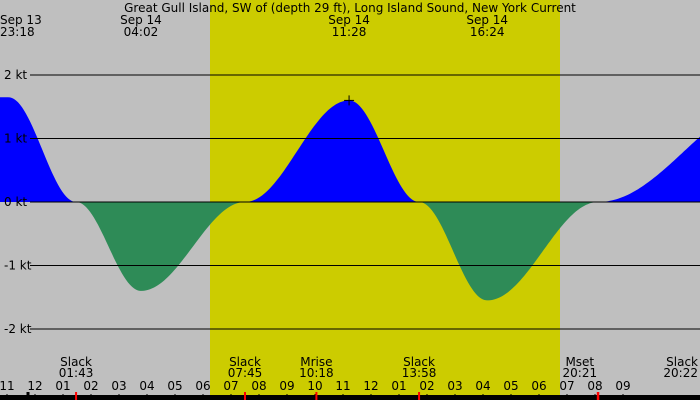 The image size is (700, 400). Describe the element at coordinates (76, 373) in the screenshot. I see `event-time-label: 01:43` at that location.